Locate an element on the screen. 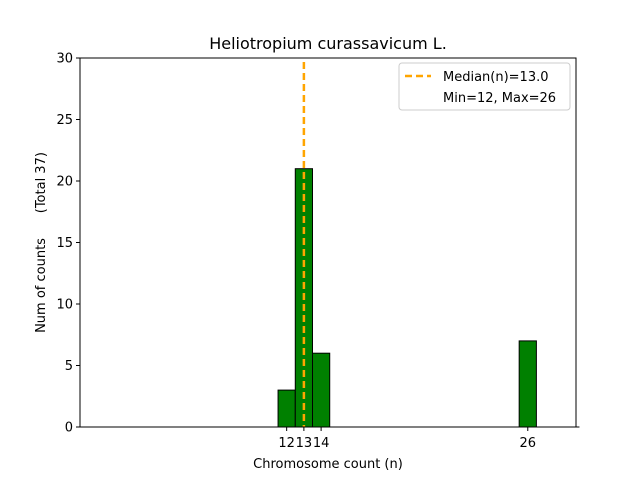 The height and width of the screenshot is (480, 640). legend-median-label: Median(n)=13.0 is located at coordinates (496, 77).